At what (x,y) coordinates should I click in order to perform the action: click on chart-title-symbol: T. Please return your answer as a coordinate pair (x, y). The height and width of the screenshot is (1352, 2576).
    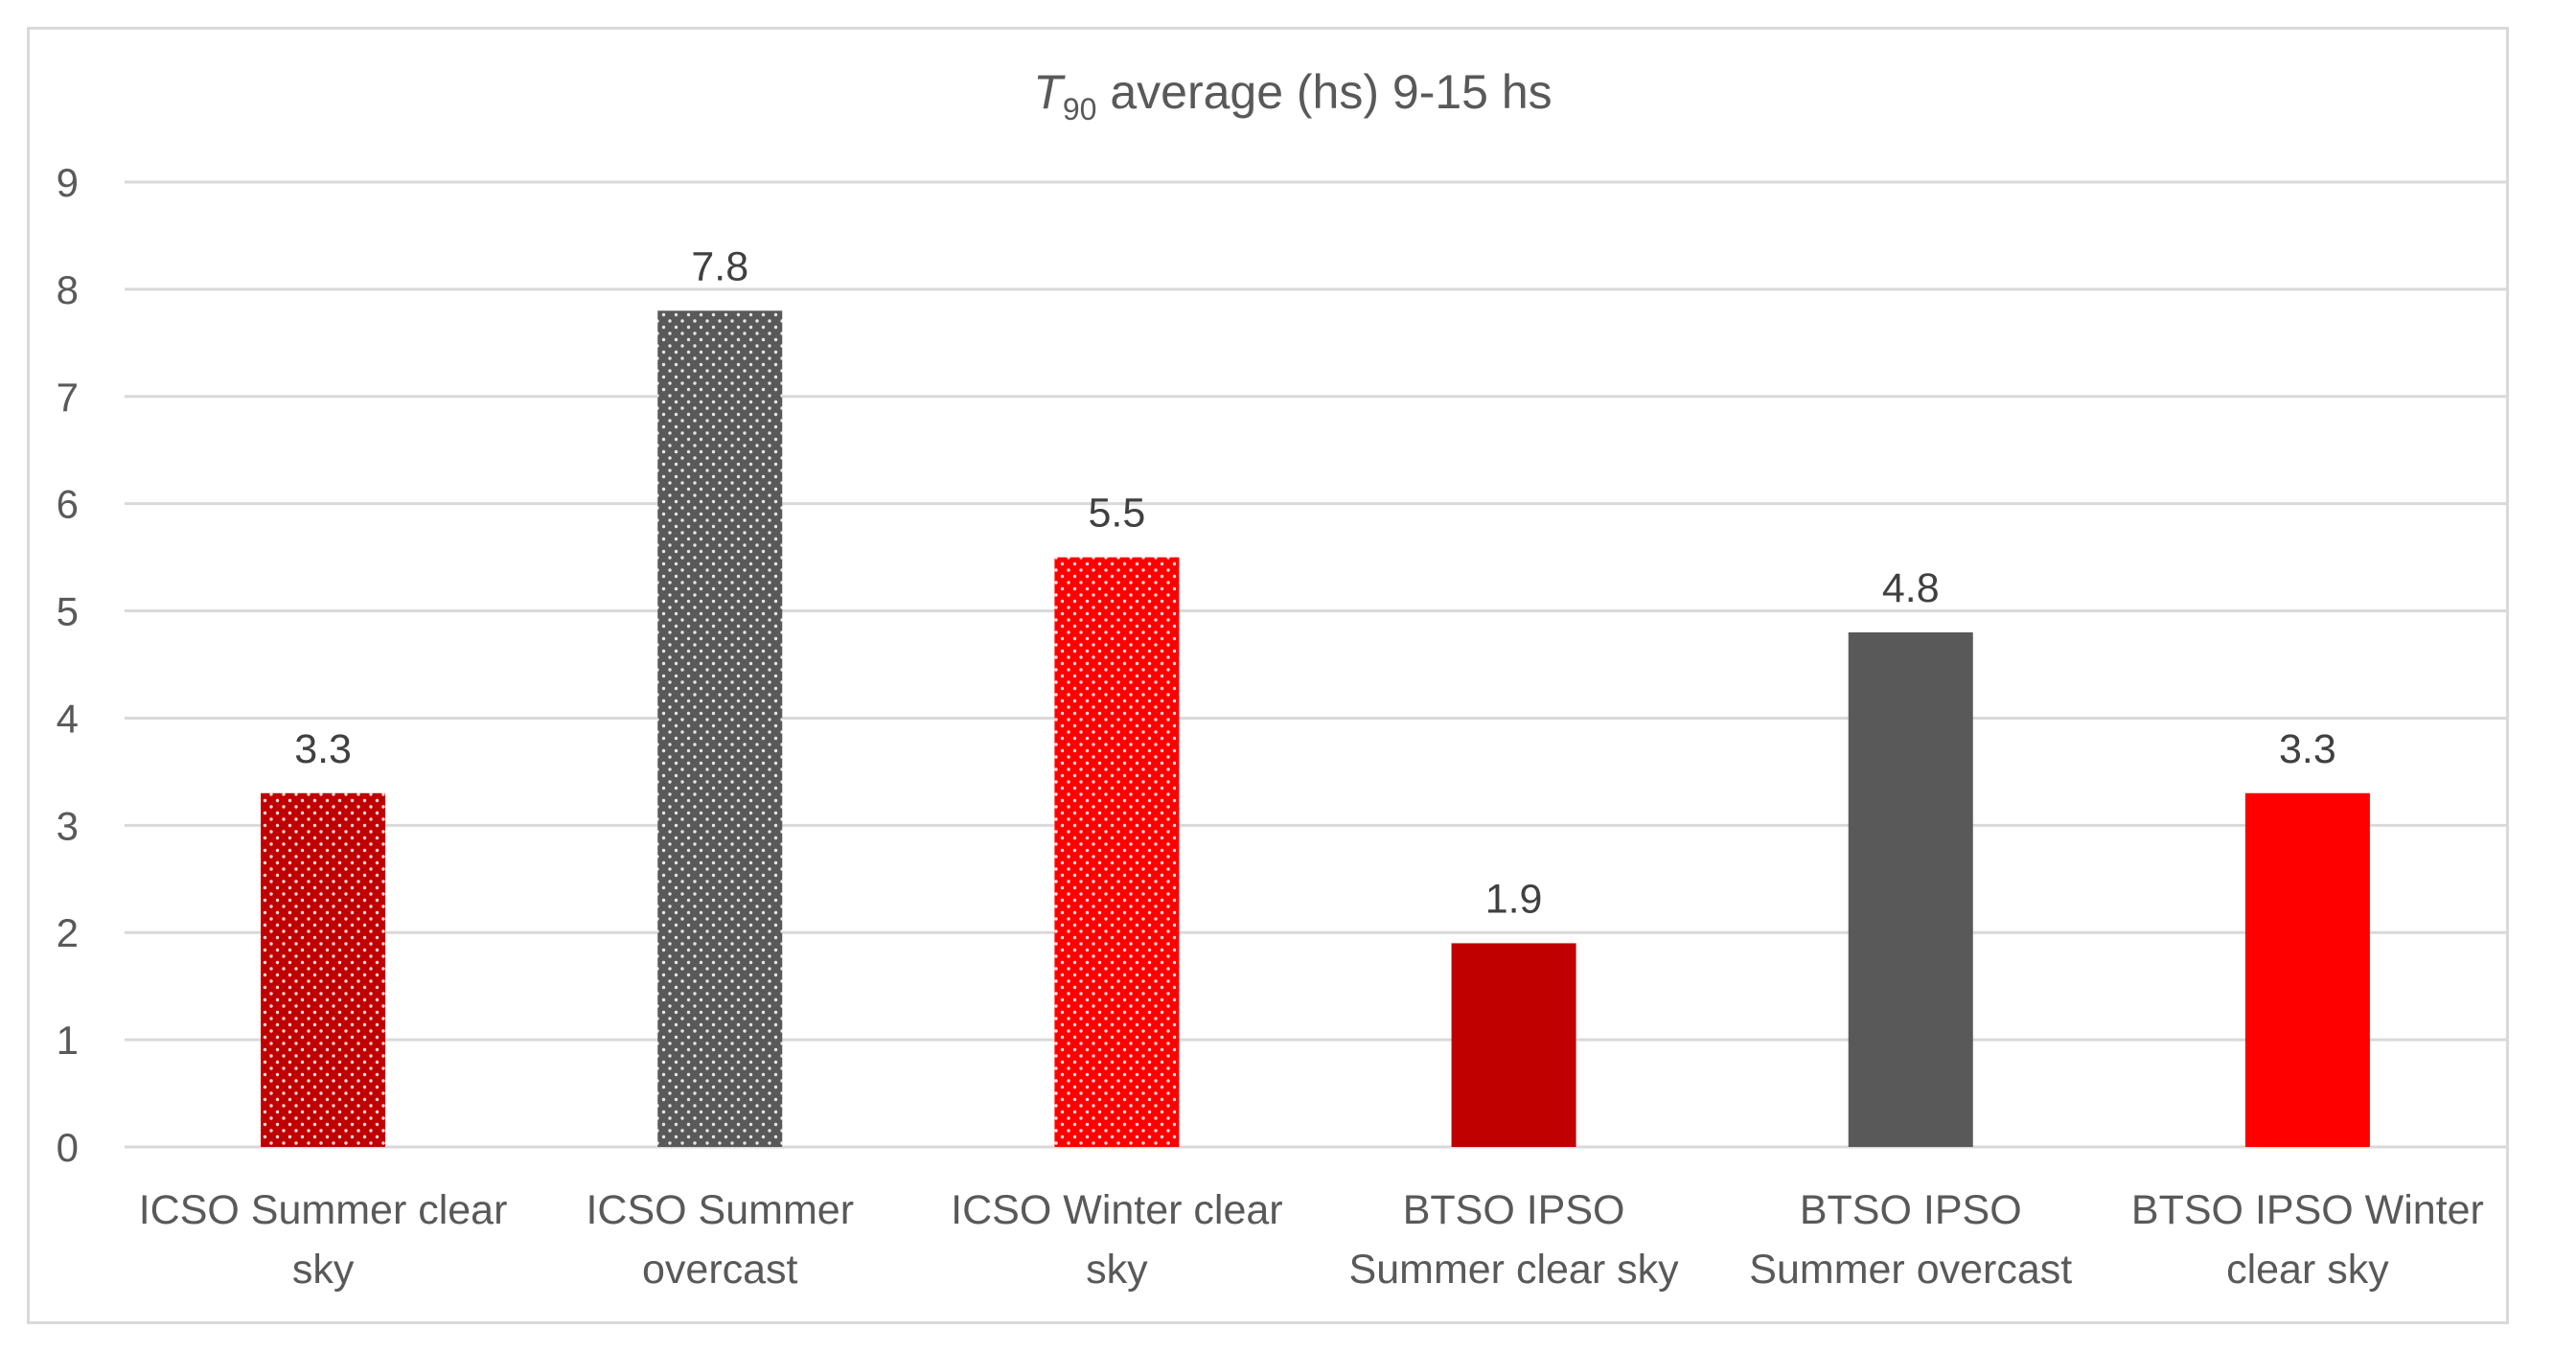
    Looking at the image, I should click on (1049, 92).